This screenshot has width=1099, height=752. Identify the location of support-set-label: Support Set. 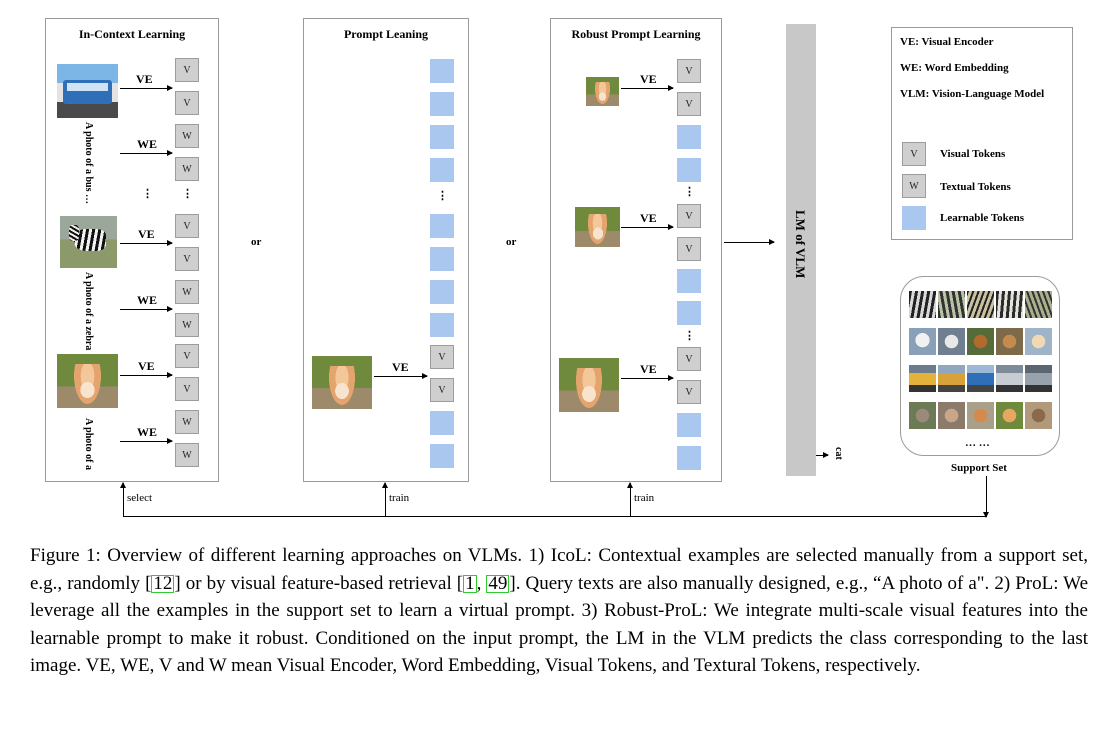
(979, 468).